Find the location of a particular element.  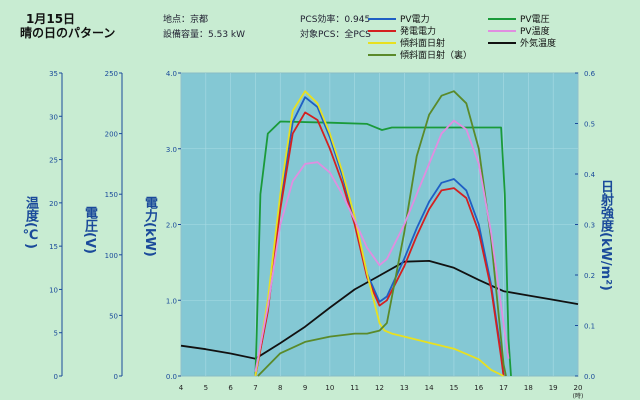

location-label: 地点：京都 is located at coordinates (186, 20).